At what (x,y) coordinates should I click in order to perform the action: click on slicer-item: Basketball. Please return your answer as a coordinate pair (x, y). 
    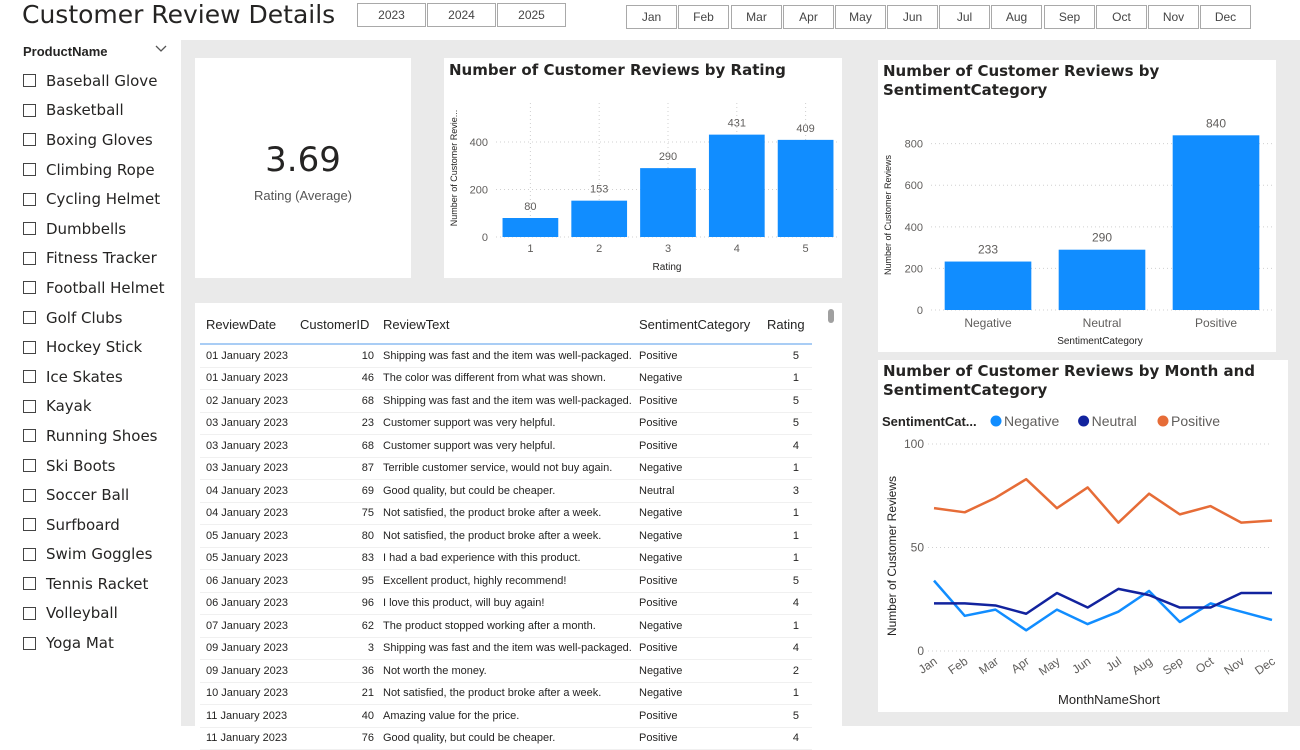
    Looking at the image, I should click on (98, 111).